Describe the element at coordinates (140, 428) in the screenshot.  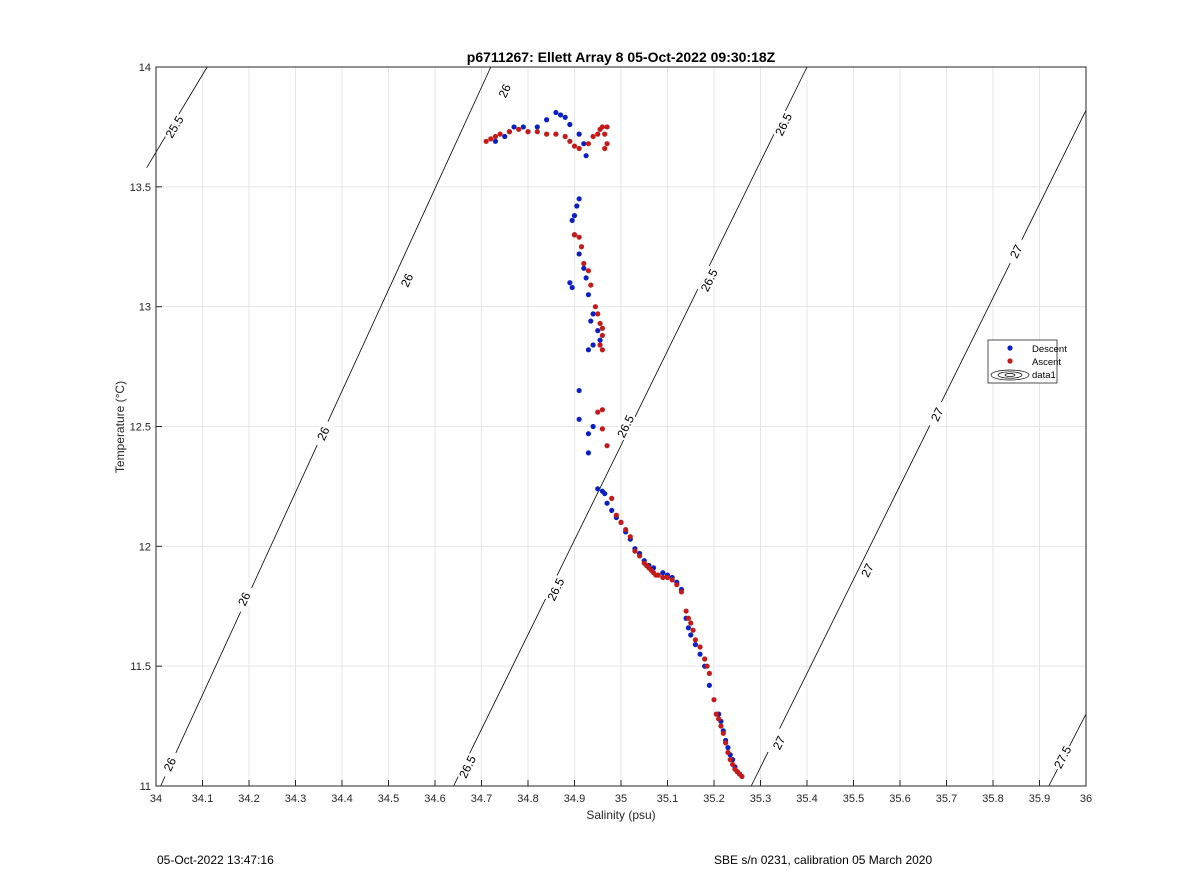
I see `y-tick-label: 12.5` at that location.